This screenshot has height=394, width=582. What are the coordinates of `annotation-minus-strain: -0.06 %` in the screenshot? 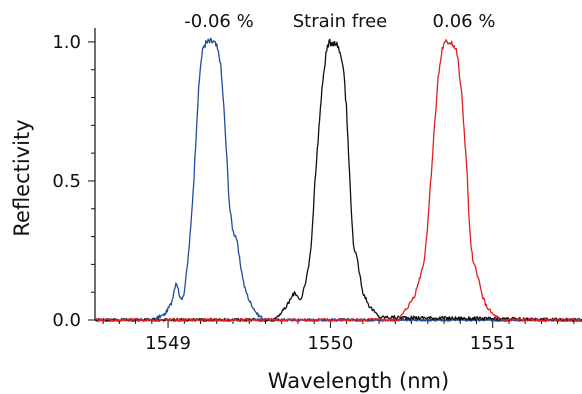 It's located at (218, 21).